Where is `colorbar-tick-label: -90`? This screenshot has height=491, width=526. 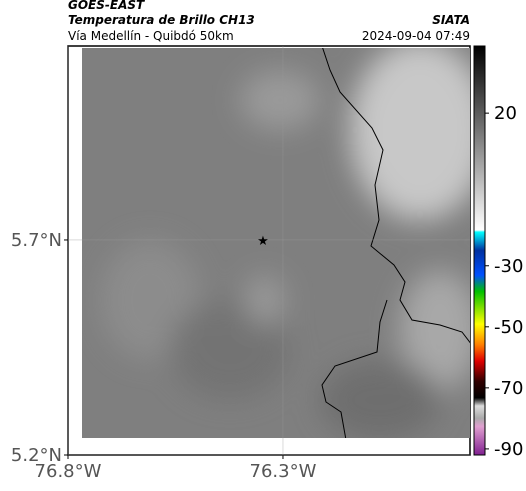 colorbar-tick-label: -90 is located at coordinates (508, 449).